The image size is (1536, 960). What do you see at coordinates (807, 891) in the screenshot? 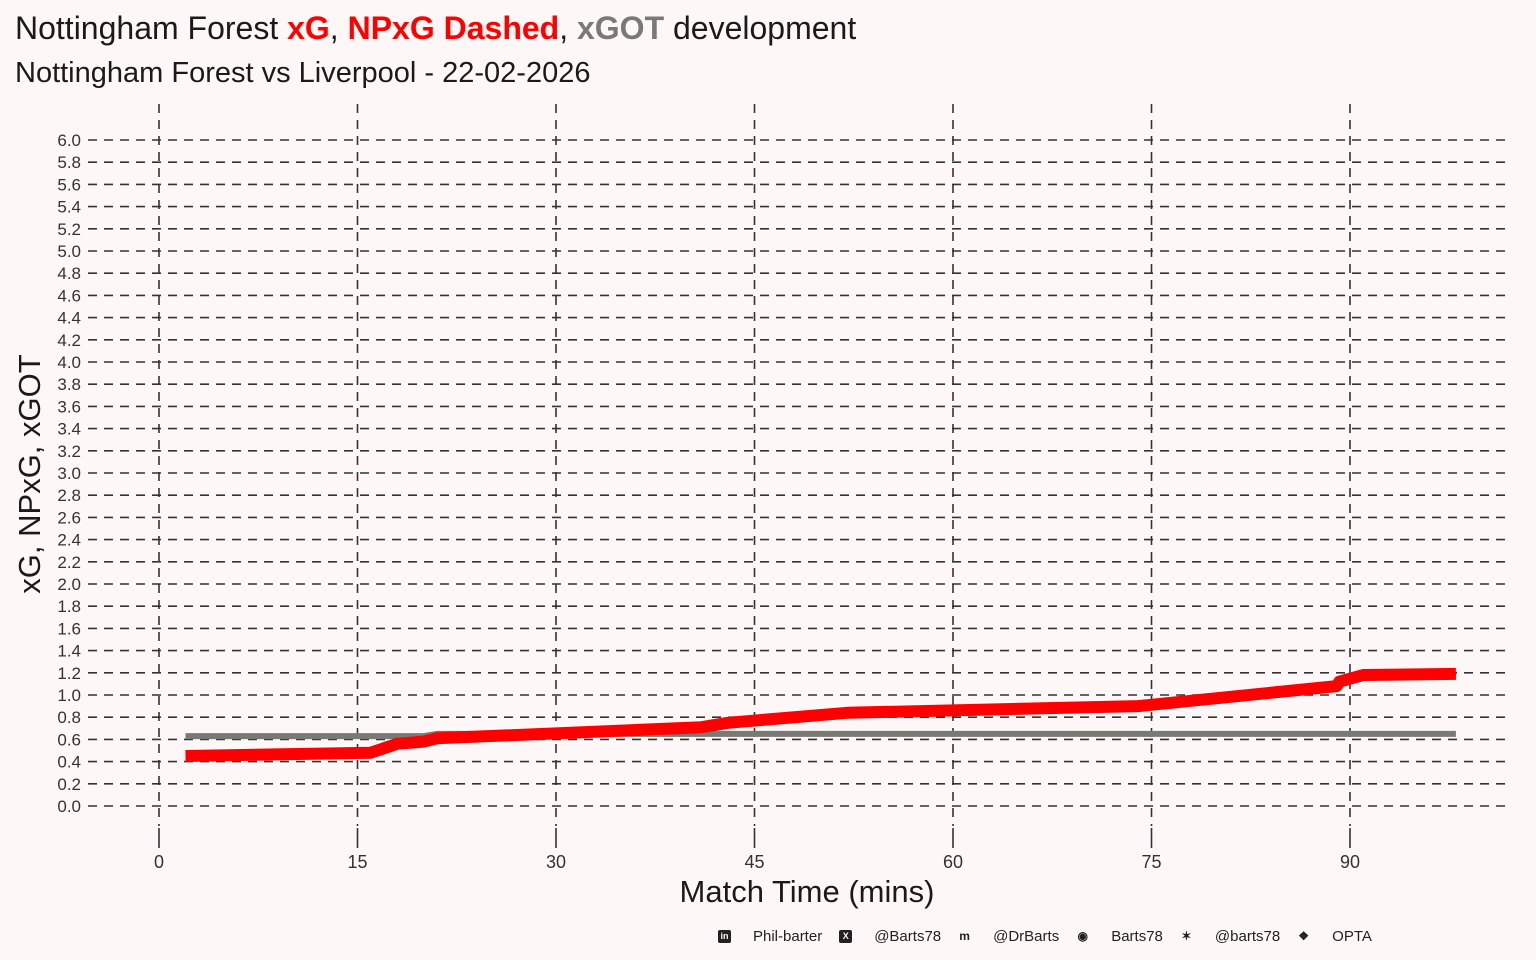
I see `x-axis-label: Match Time (mins)` at bounding box center [807, 891].